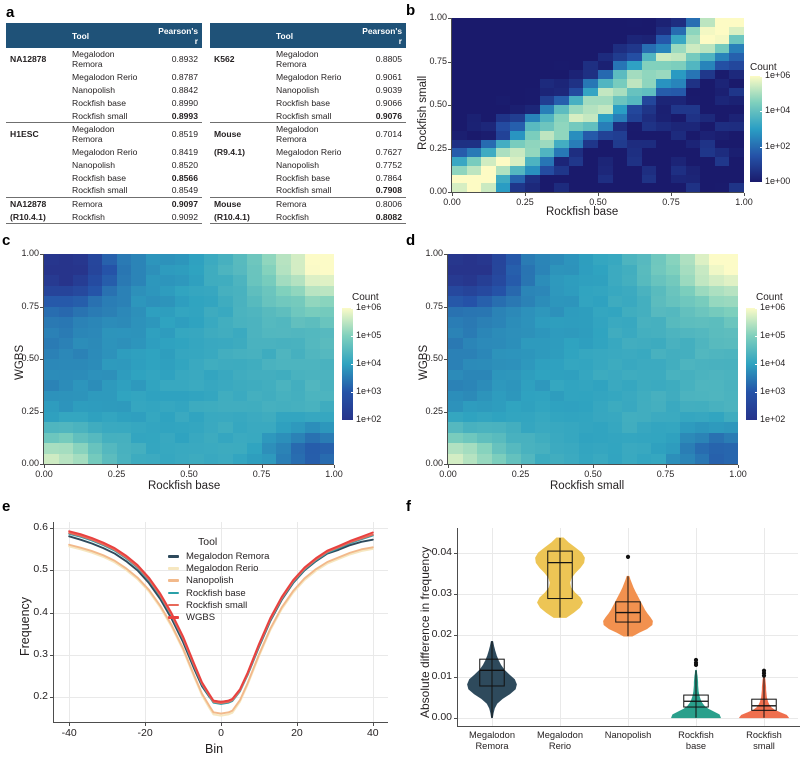  What do you see at coordinates (457, 627) in the screenshot?
I see `f-y-axis` at bounding box center [457, 627].